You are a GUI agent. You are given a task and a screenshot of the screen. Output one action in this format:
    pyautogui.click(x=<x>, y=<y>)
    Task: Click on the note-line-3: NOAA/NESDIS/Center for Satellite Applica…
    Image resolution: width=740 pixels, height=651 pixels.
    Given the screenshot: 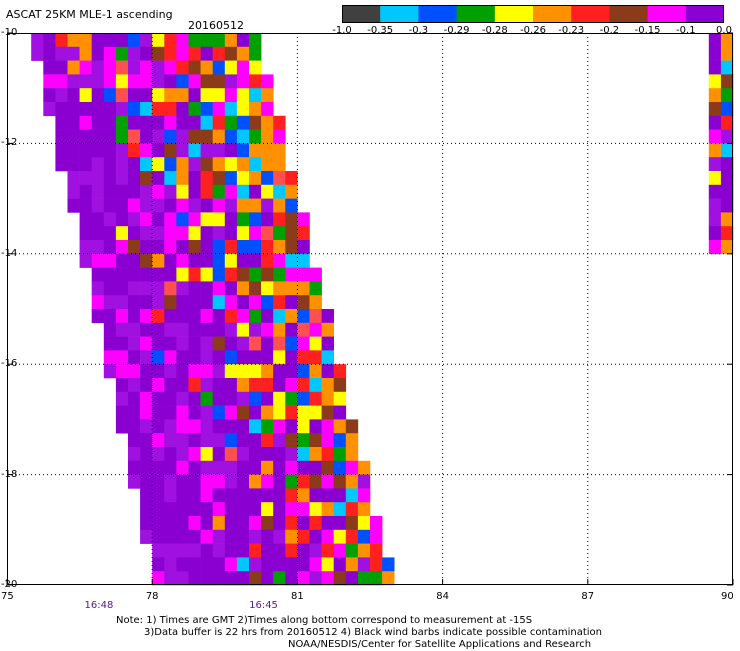 What is the action you would take?
    pyautogui.click(x=440, y=644)
    